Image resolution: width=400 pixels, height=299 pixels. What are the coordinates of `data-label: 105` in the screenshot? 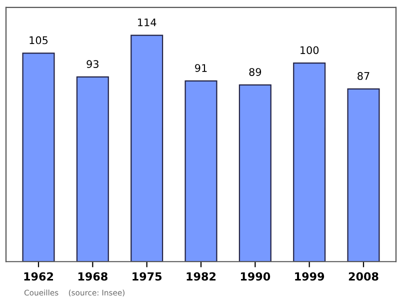 It's located at (39, 40).